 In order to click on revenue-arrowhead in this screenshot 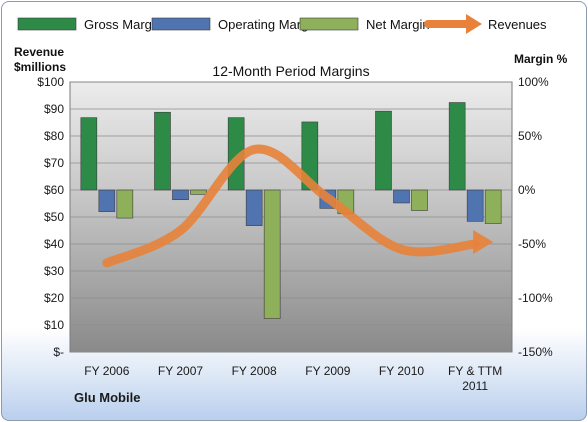, I will do `click(483, 242)`.